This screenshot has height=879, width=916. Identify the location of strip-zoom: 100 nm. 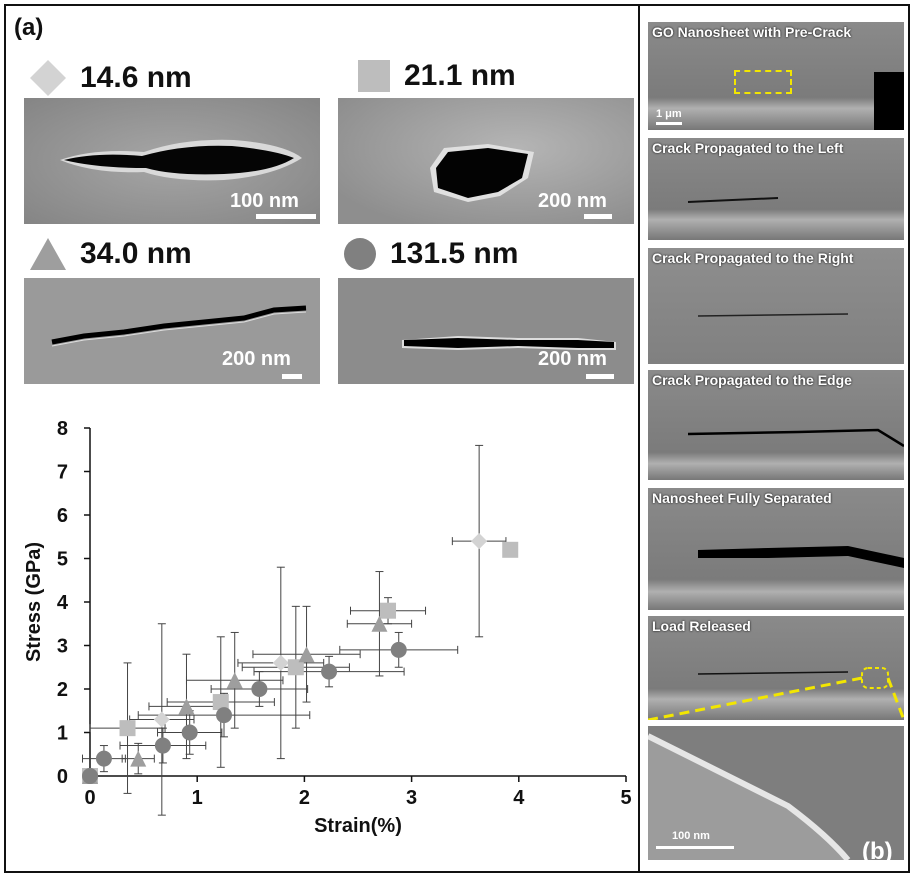
(776, 793).